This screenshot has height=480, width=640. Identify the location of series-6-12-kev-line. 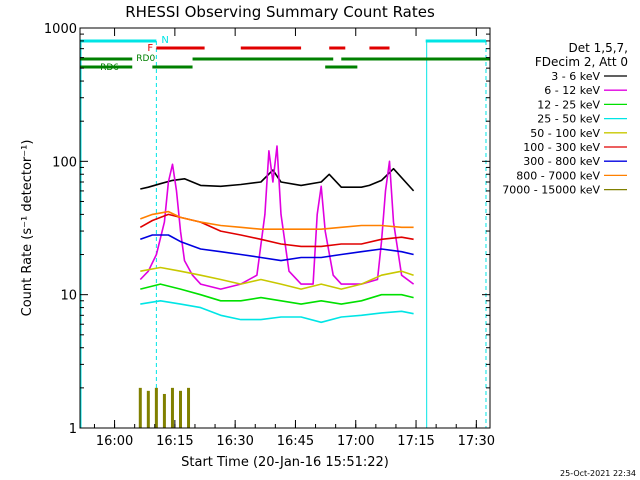
(277, 217).